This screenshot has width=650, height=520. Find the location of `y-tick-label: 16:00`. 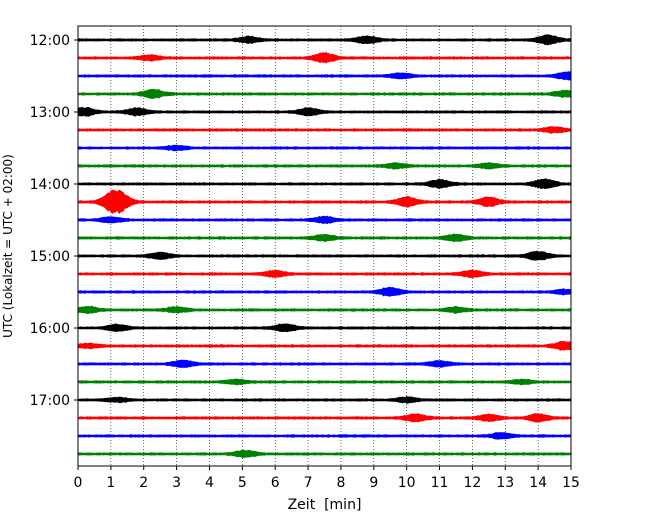

y-tick-label: 16:00 is located at coordinates (50, 329).